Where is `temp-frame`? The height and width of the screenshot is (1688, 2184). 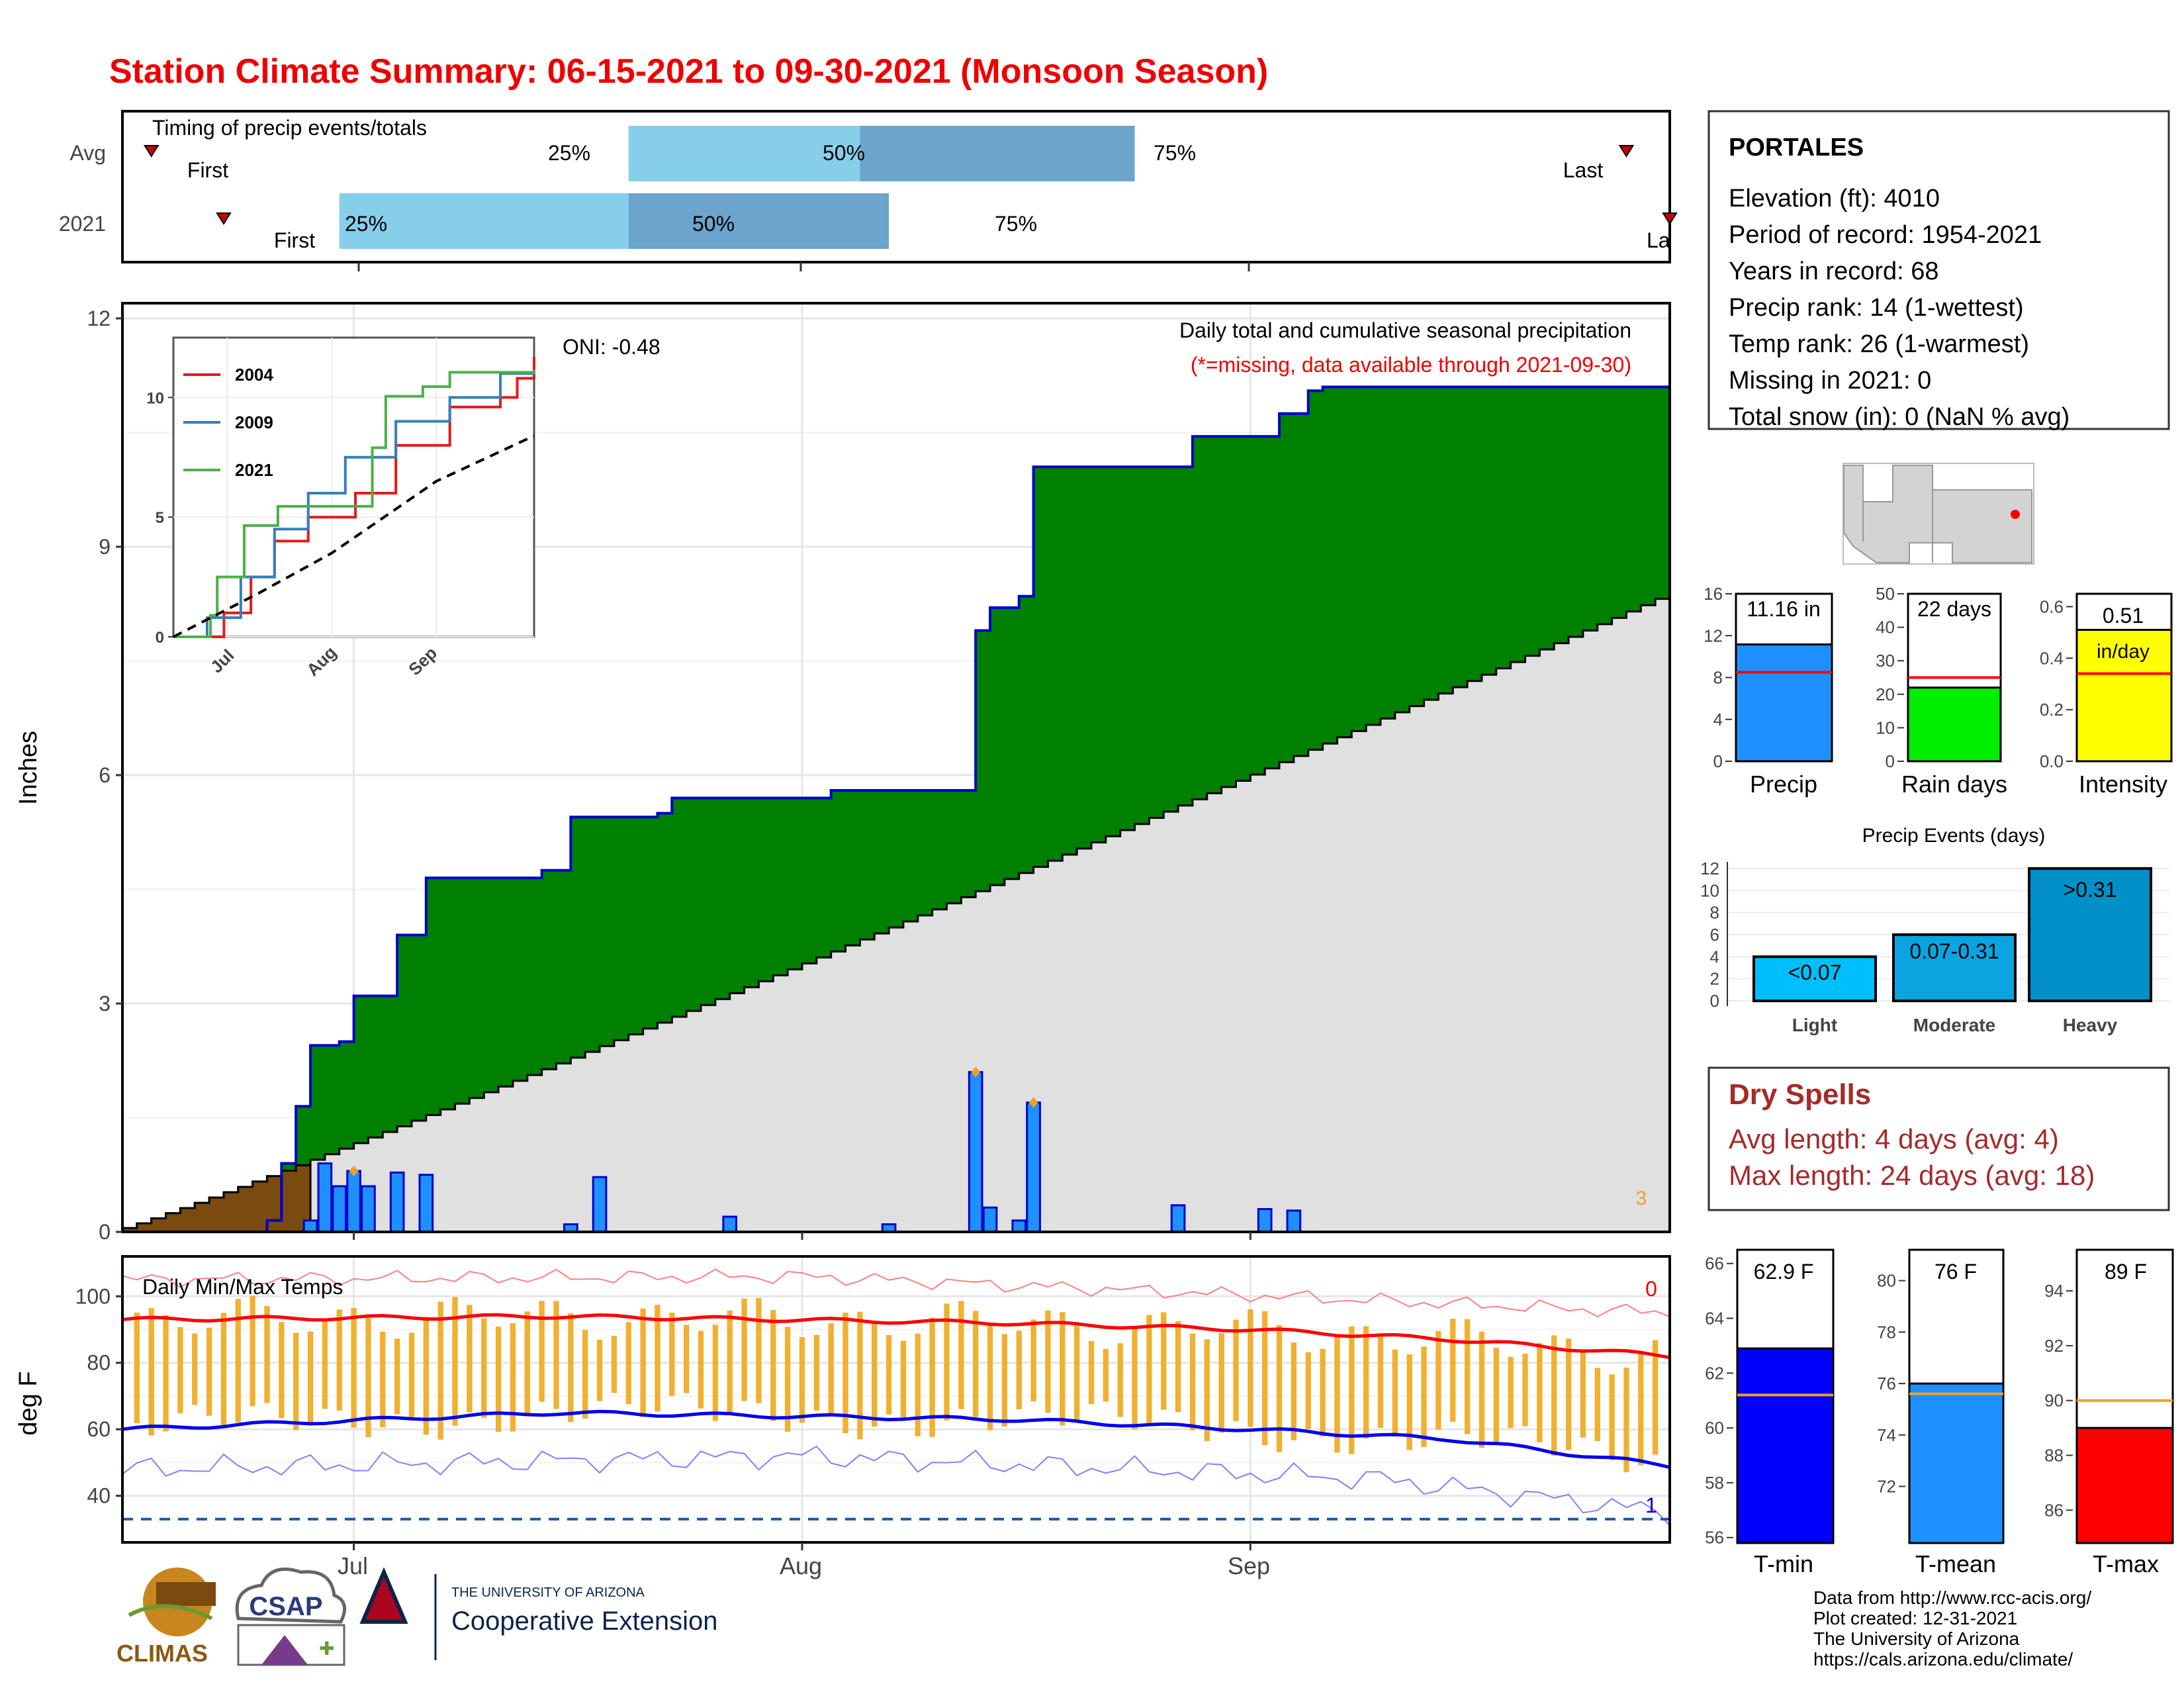
temp-frame is located at coordinates (896, 1399).